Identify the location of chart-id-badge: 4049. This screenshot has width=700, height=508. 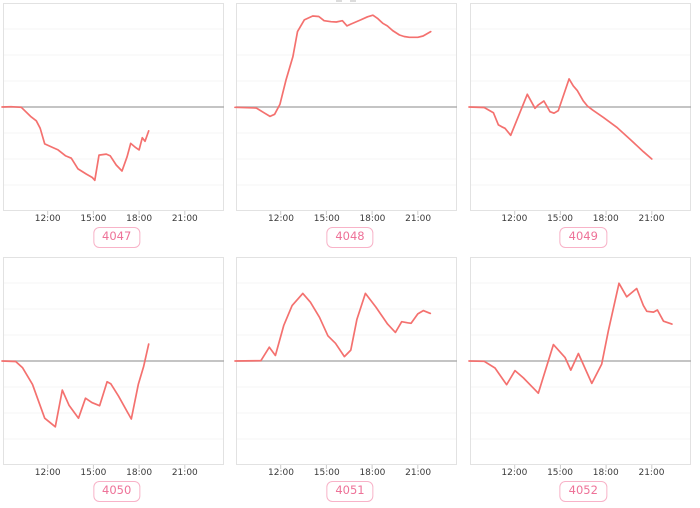
(583, 237).